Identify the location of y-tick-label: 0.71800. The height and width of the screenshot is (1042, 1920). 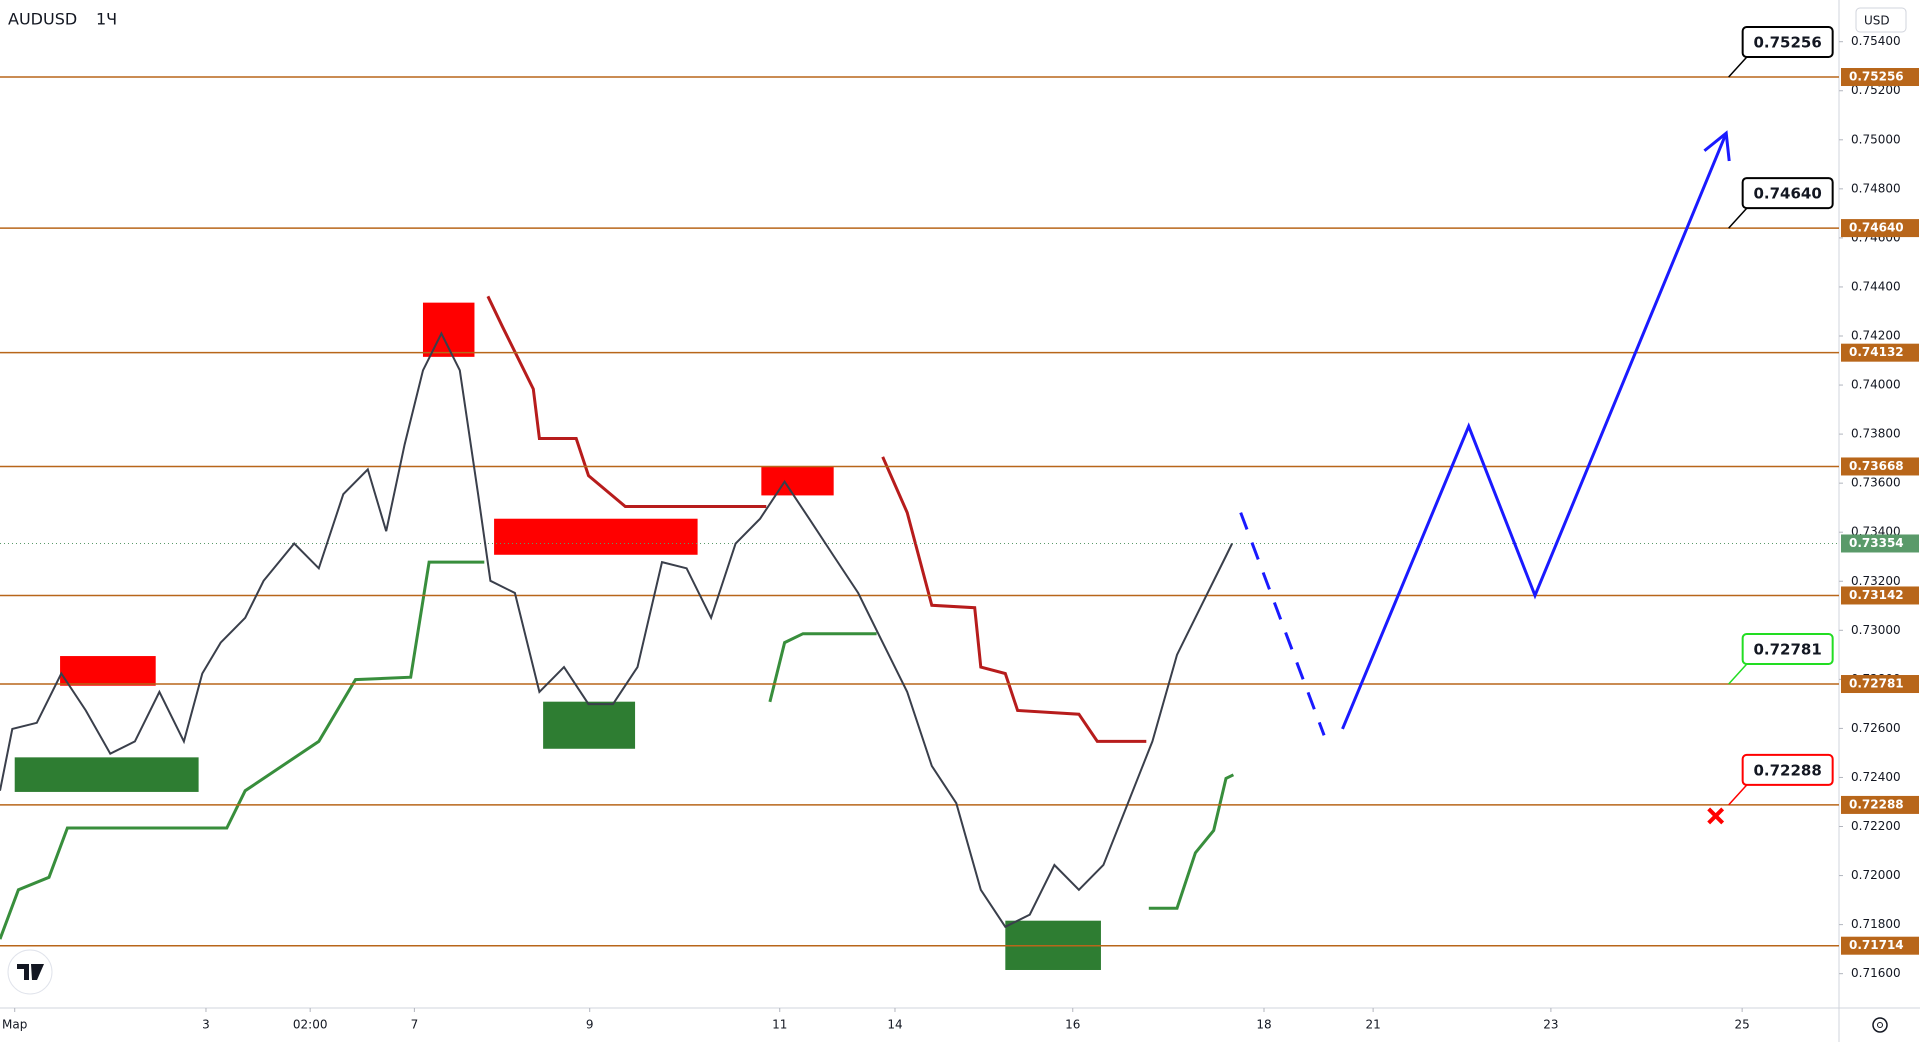
(1876, 924).